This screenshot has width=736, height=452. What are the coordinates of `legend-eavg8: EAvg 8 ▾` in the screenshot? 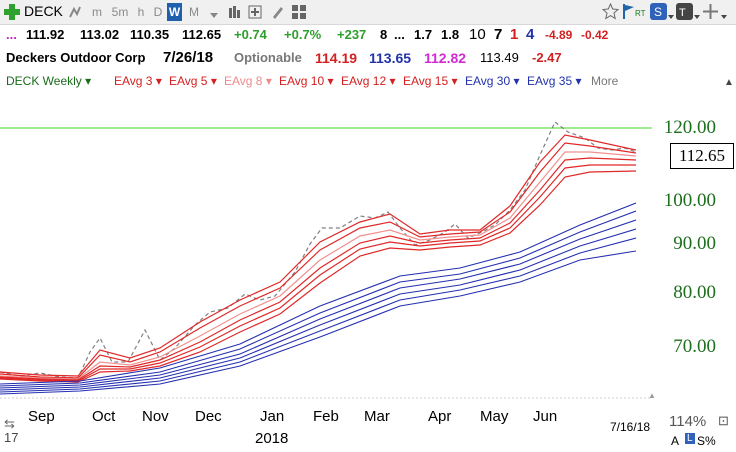 It's located at (248, 81).